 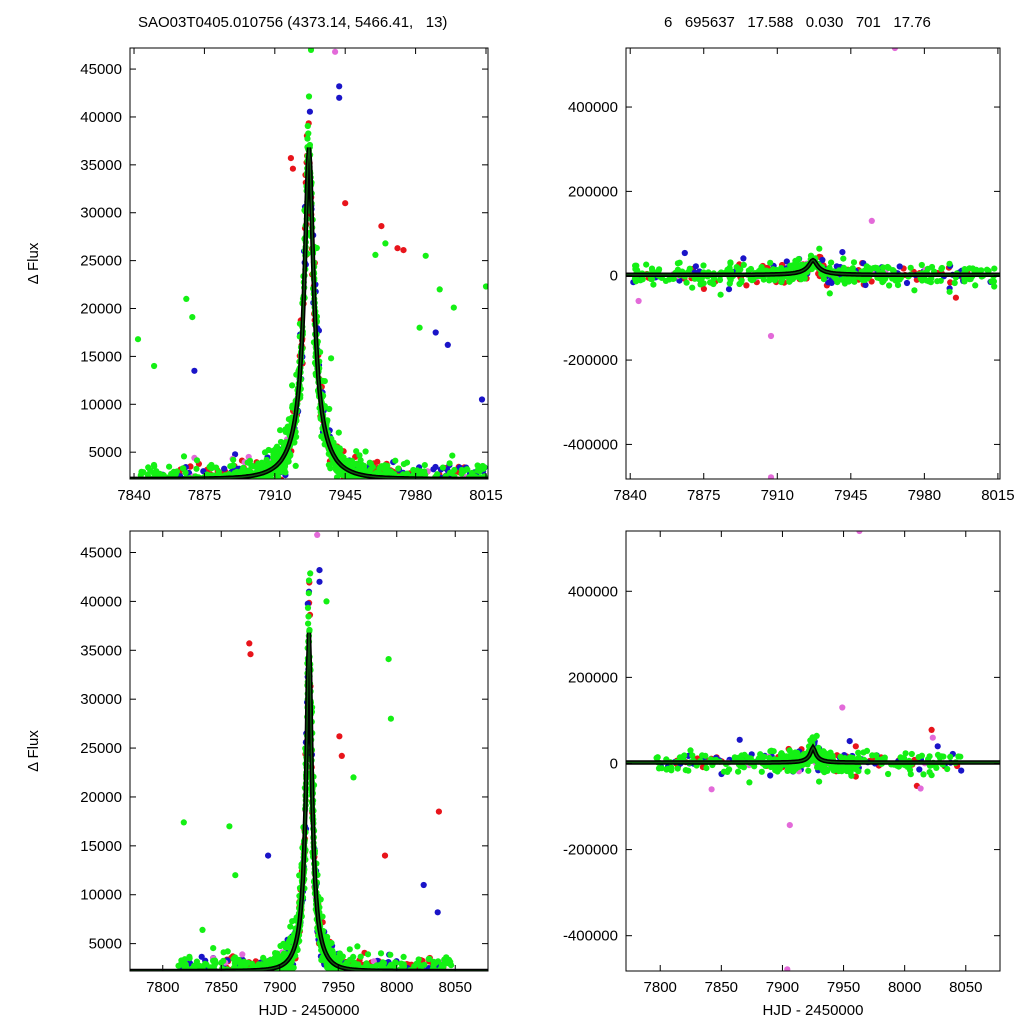 I want to click on x-tick-label: 7875, so click(x=204, y=495).